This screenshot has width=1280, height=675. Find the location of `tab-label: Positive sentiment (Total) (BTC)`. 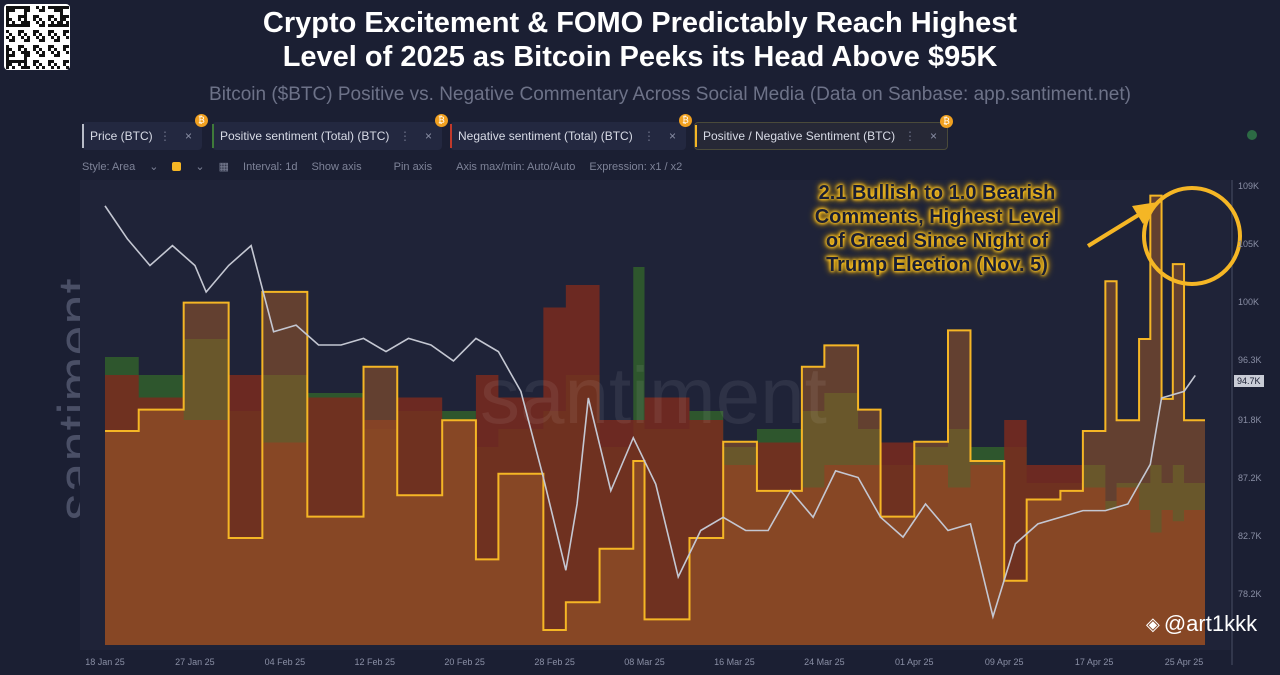

tab-label: Positive sentiment (Total) (BTC) is located at coordinates (305, 136).